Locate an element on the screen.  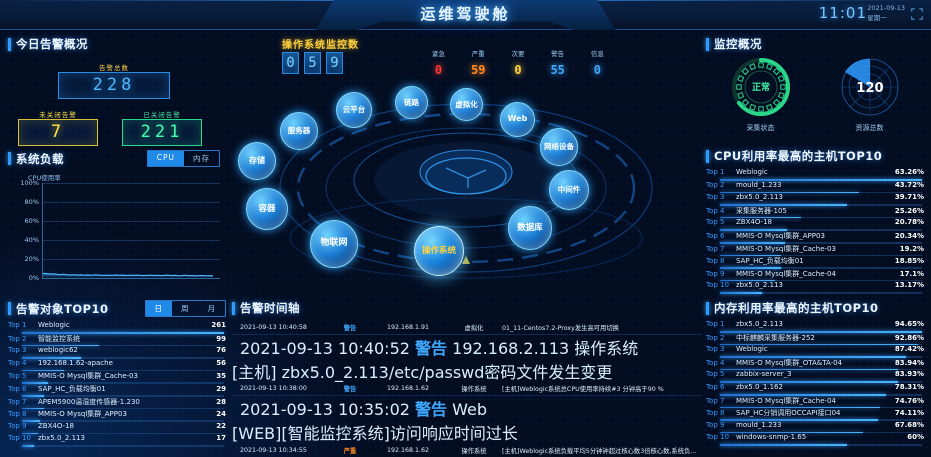
list-item: Top 3 Weblogic 87.42% is located at coordinates (815, 351).